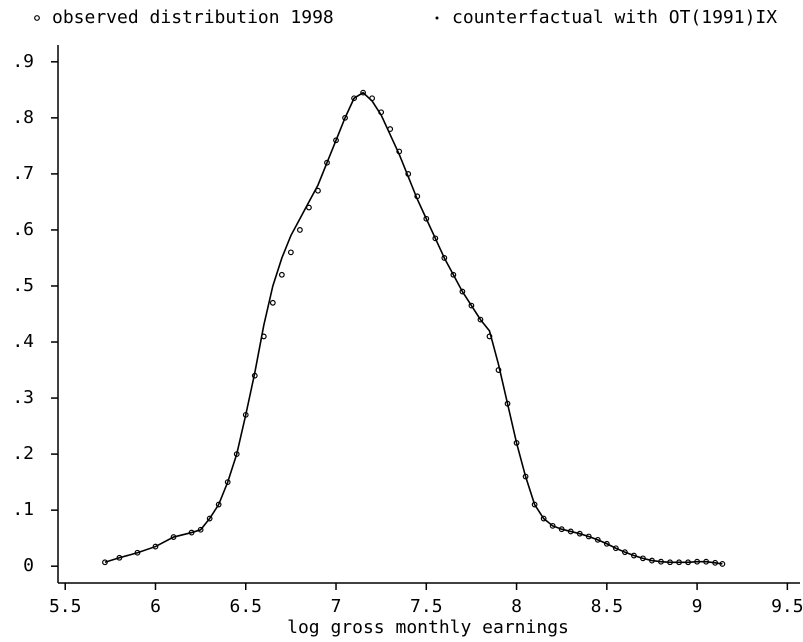 The height and width of the screenshot is (642, 803). I want to click on y-tick-label: .7, so click(23, 173).